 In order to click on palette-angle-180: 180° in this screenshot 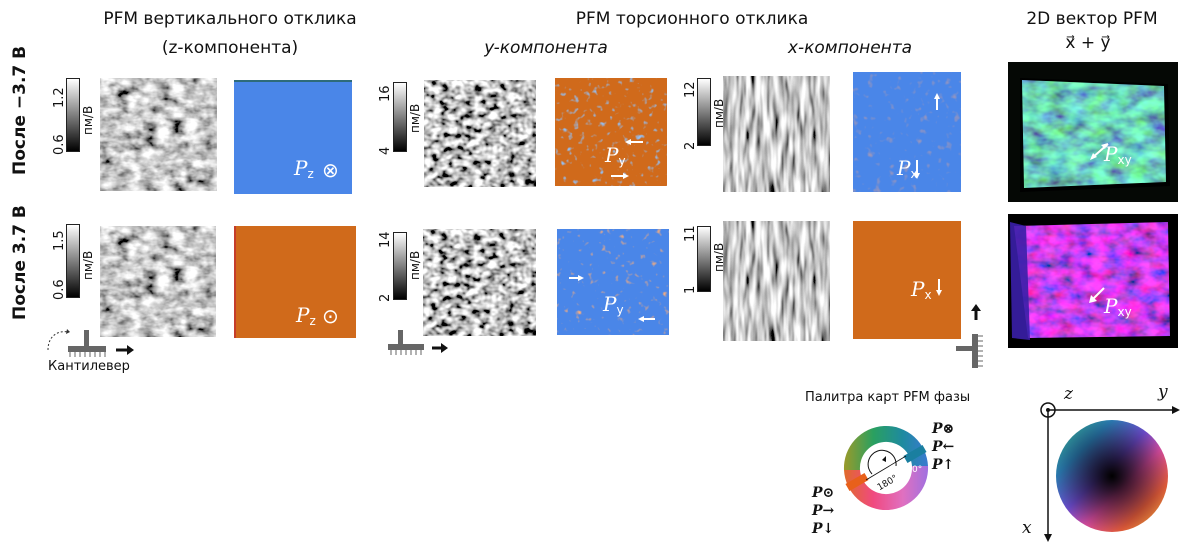, I will do `click(888, 484)`.